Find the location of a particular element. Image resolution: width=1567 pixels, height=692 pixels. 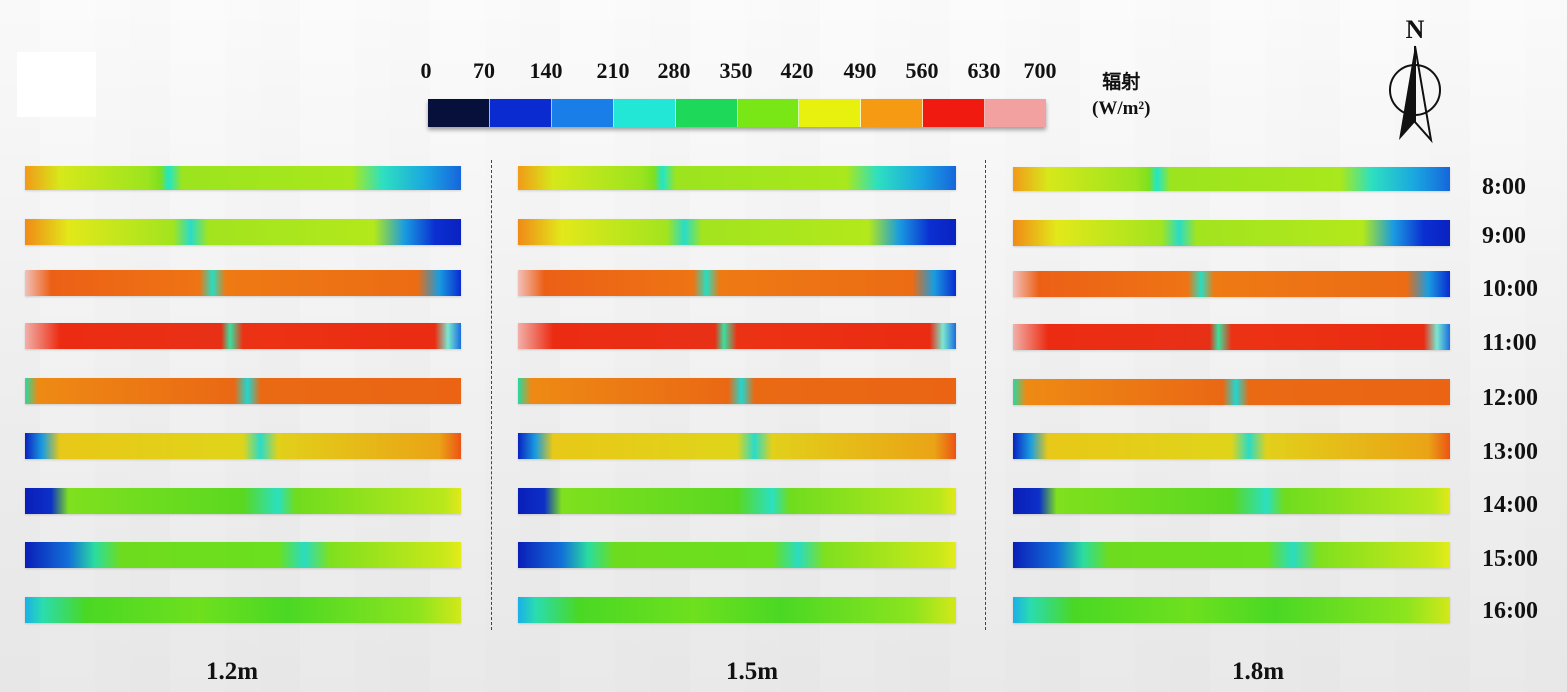

legend-color-bar is located at coordinates (737, 113).